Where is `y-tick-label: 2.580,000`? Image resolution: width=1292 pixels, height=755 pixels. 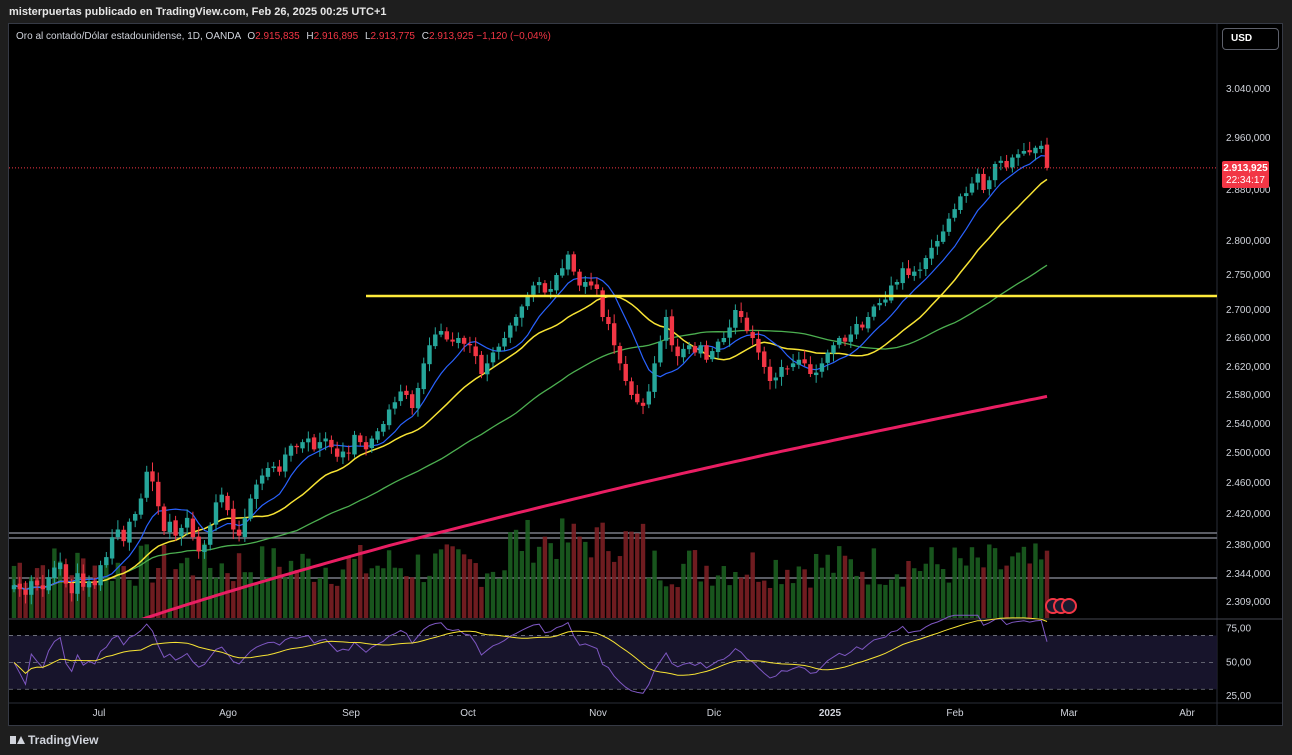
y-tick-label: 2.580,000 is located at coordinates (1248, 395).